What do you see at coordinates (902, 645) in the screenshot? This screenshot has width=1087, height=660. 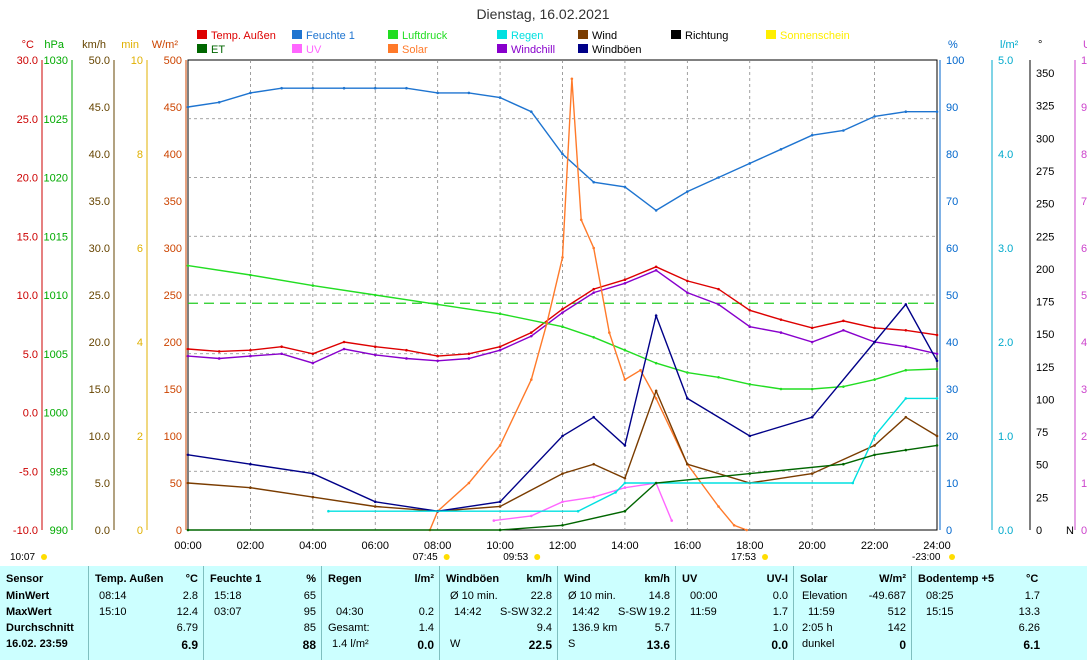 I see `solar-current-value: 0` at bounding box center [902, 645].